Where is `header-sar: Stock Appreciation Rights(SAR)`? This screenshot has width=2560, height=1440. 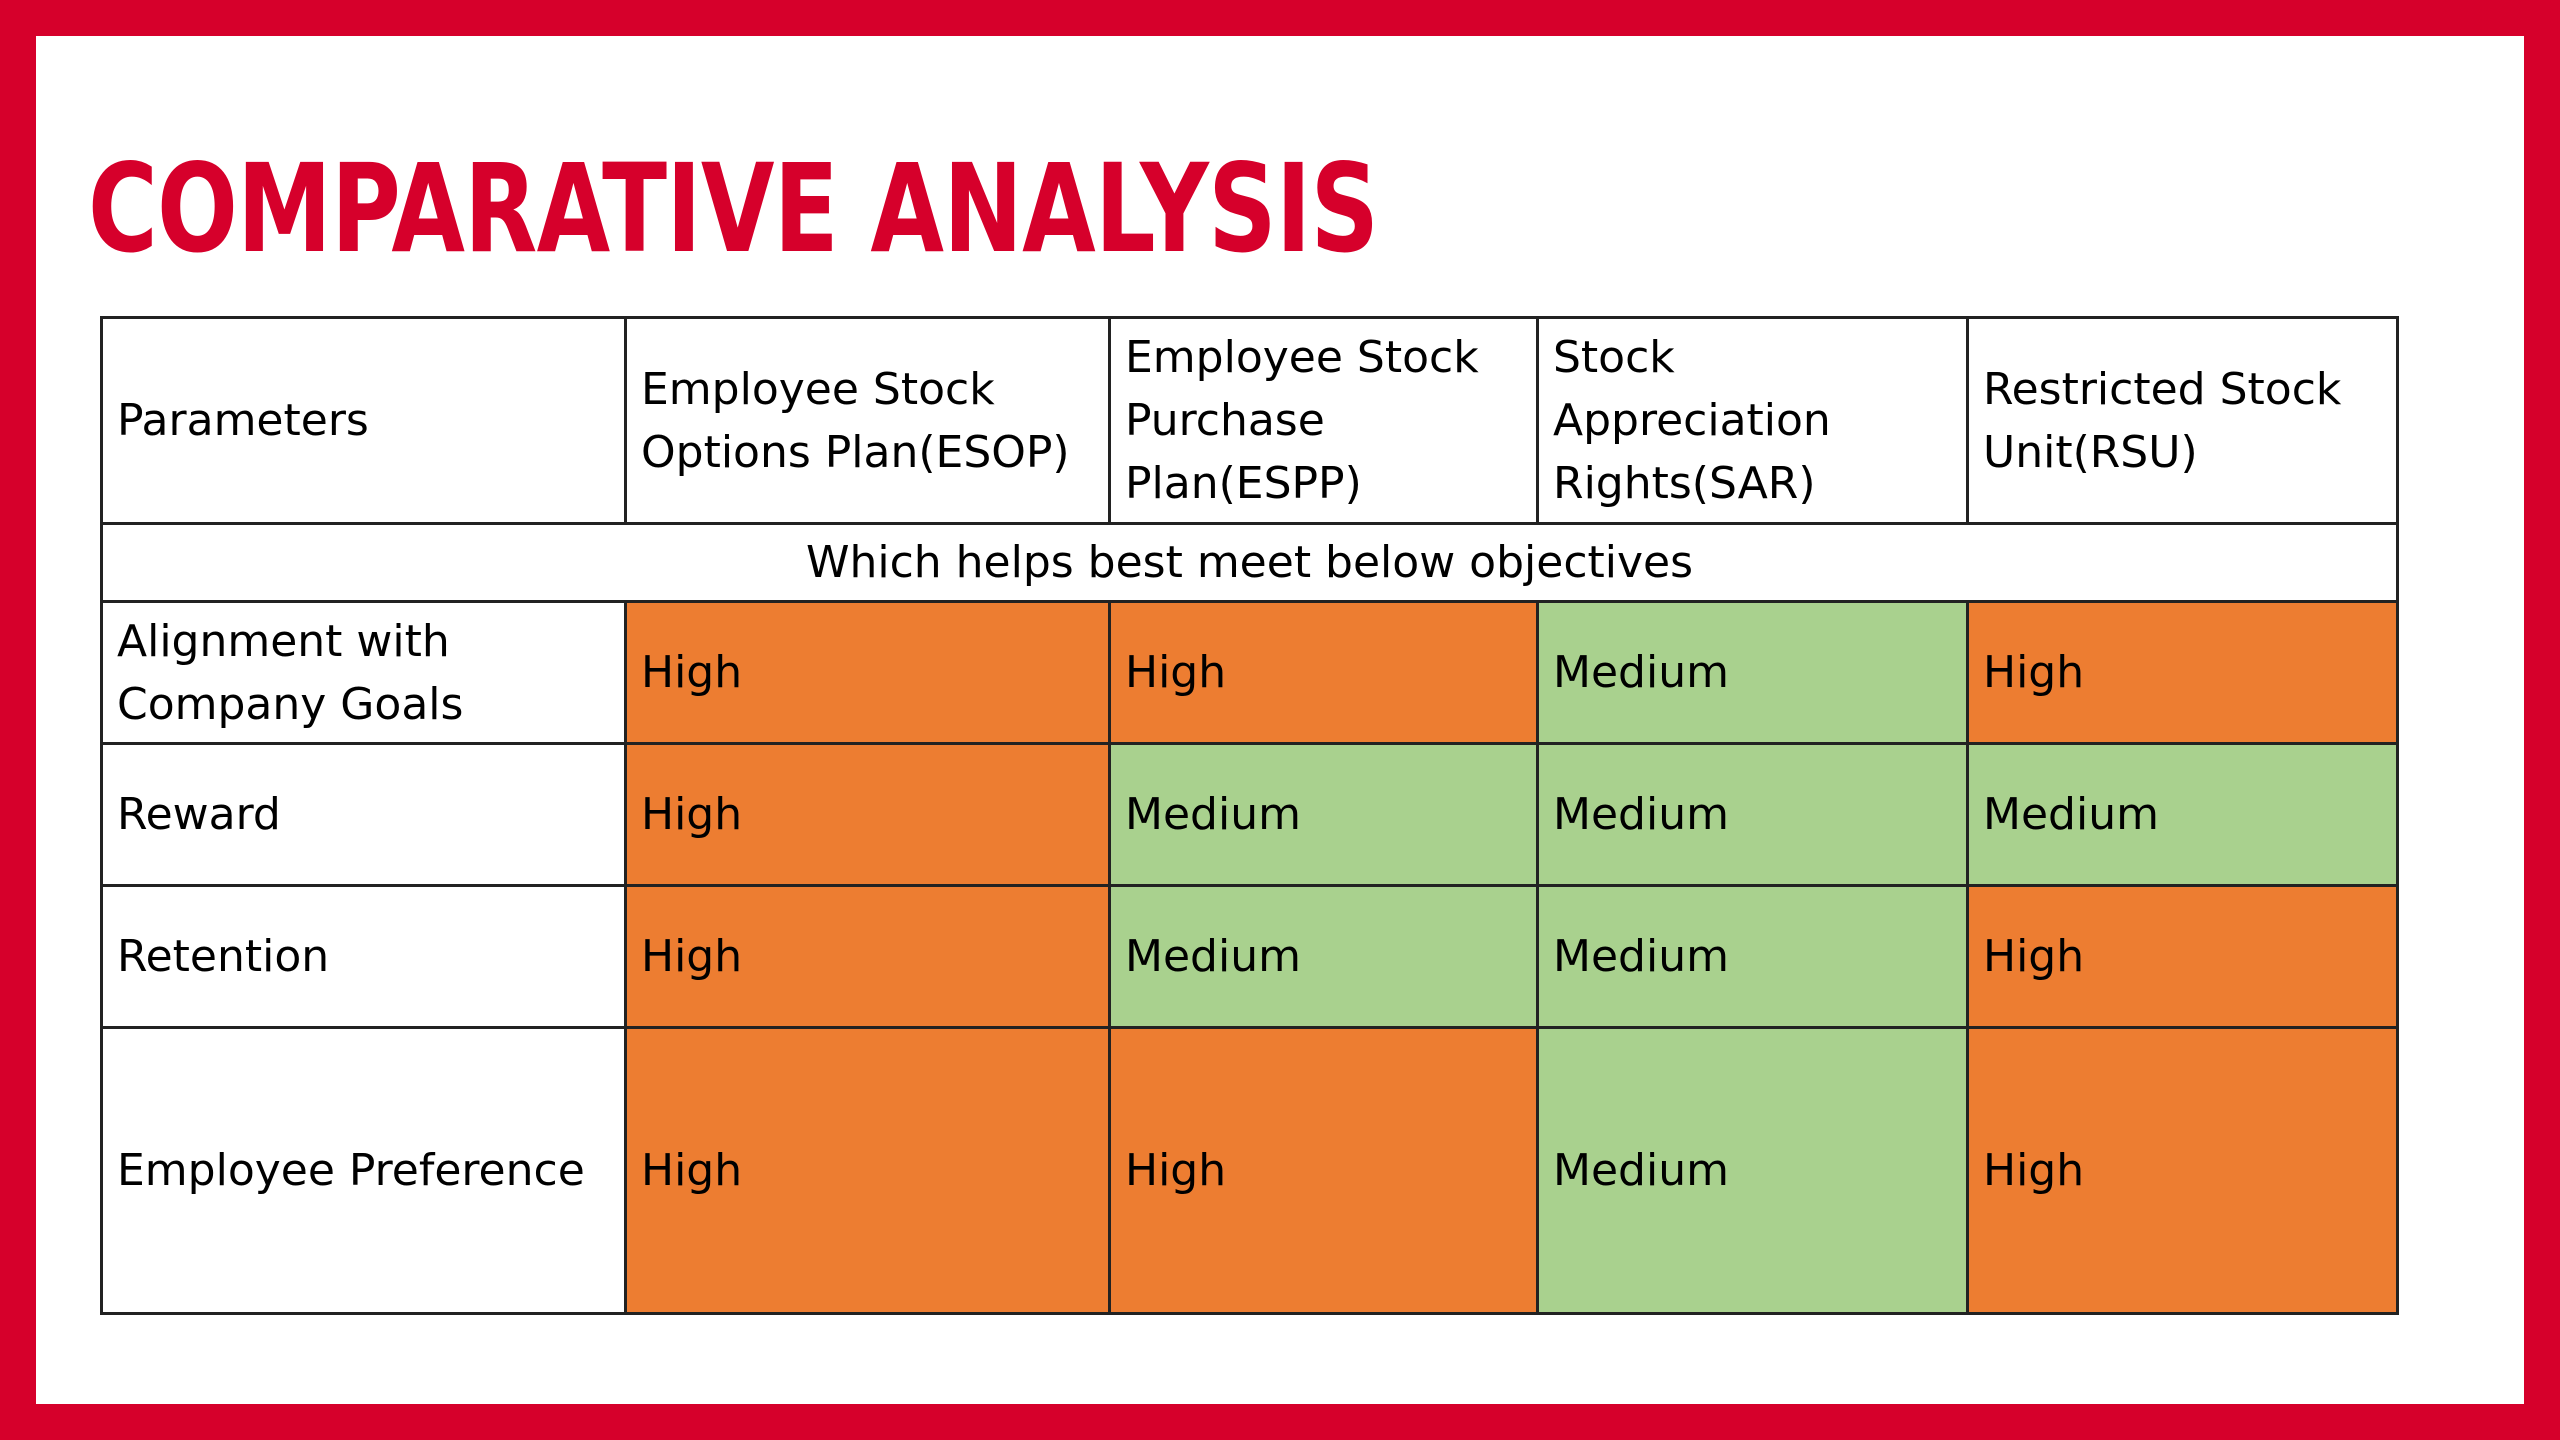
header-sar: Stock Appreciation Rights(SAR) is located at coordinates (1752, 420).